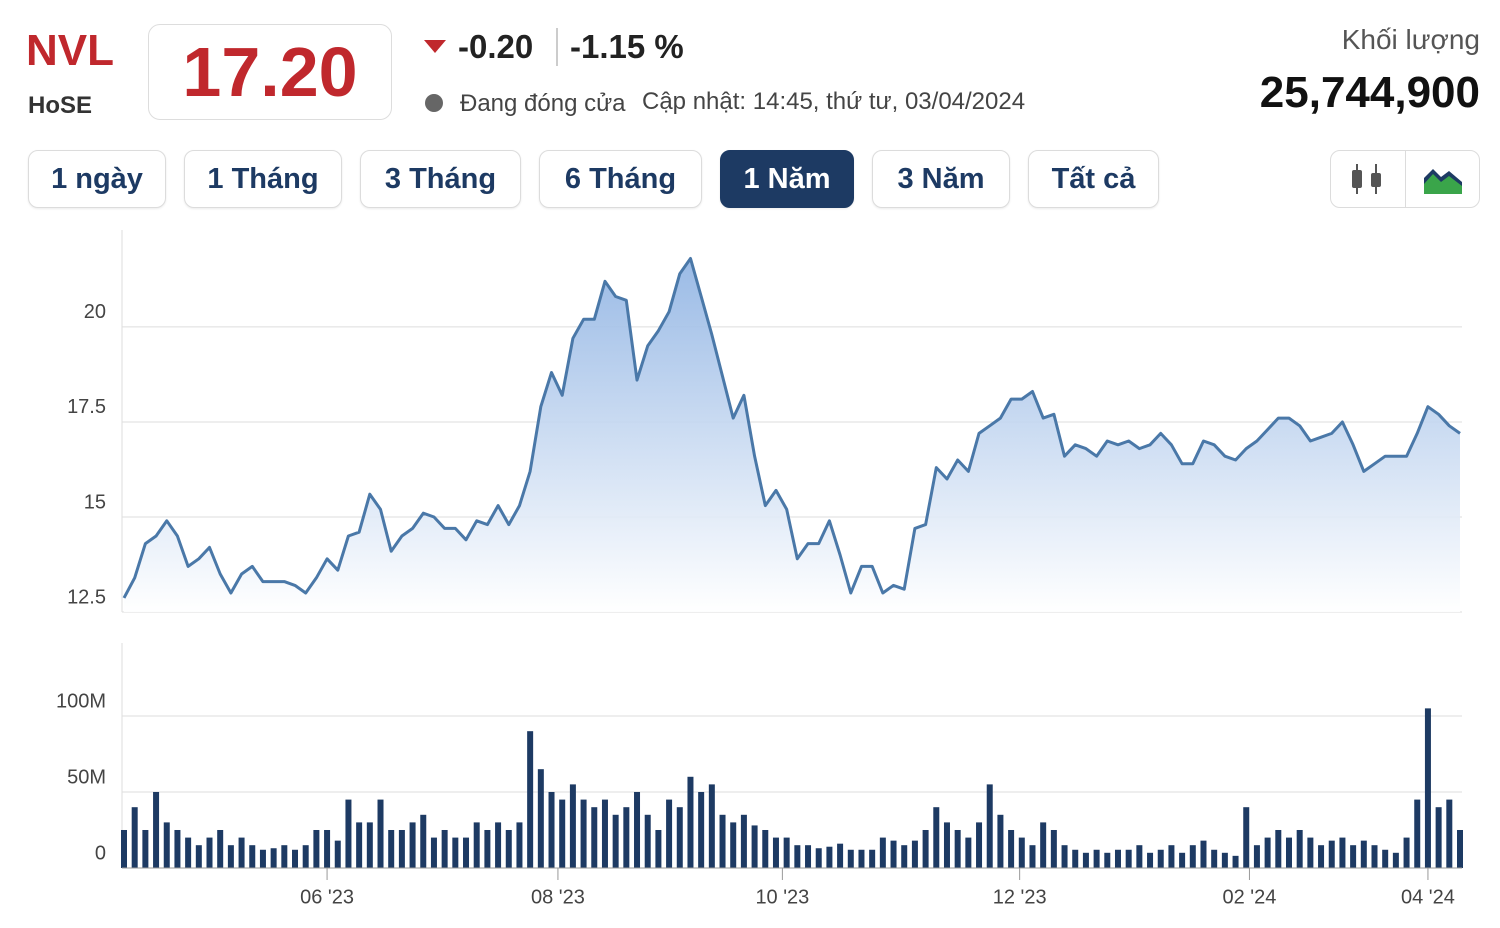 The width and height of the screenshot is (1500, 928). Describe the element at coordinates (787, 179) in the screenshot. I see `range-tab: 1 Năm` at that location.